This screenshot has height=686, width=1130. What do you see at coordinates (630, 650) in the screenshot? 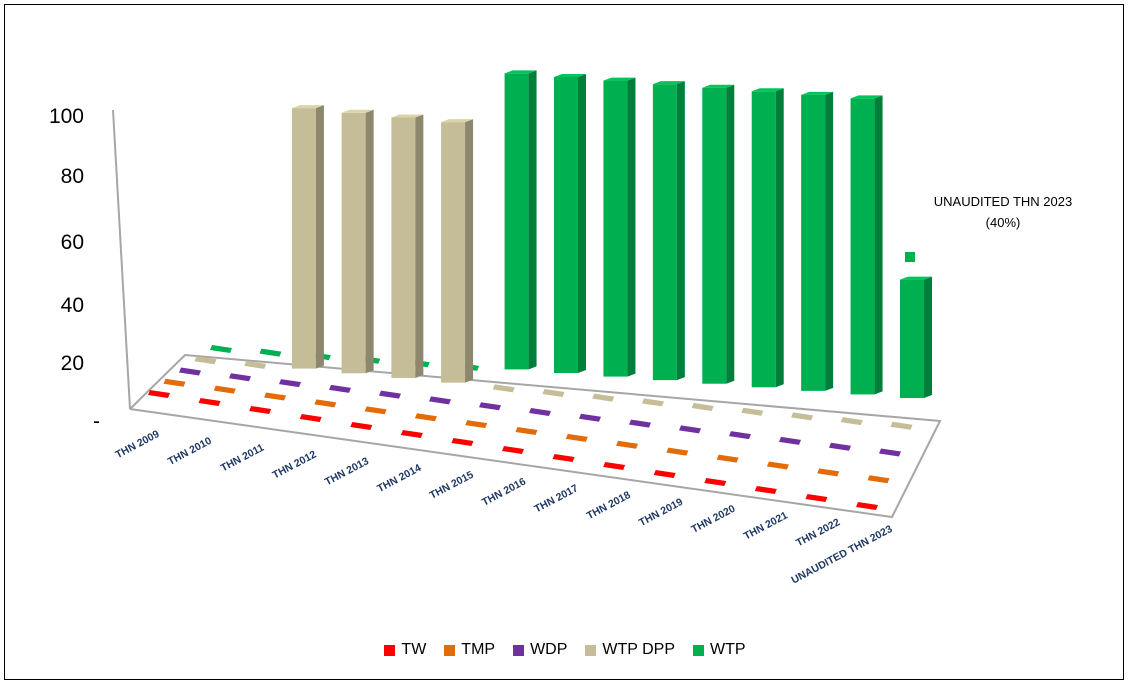
I see `legend-item-wtp-dpp: WTP DPP` at bounding box center [630, 650].